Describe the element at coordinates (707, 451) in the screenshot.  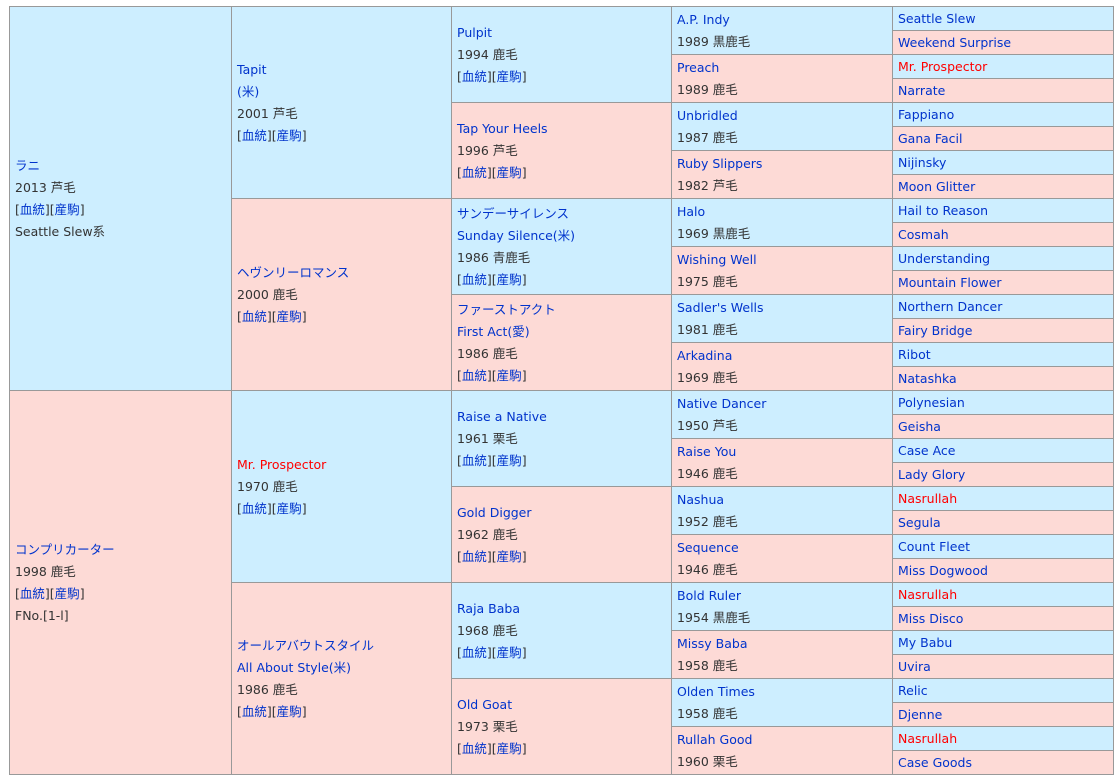
I see `horse-name-link: Raise You` at that location.